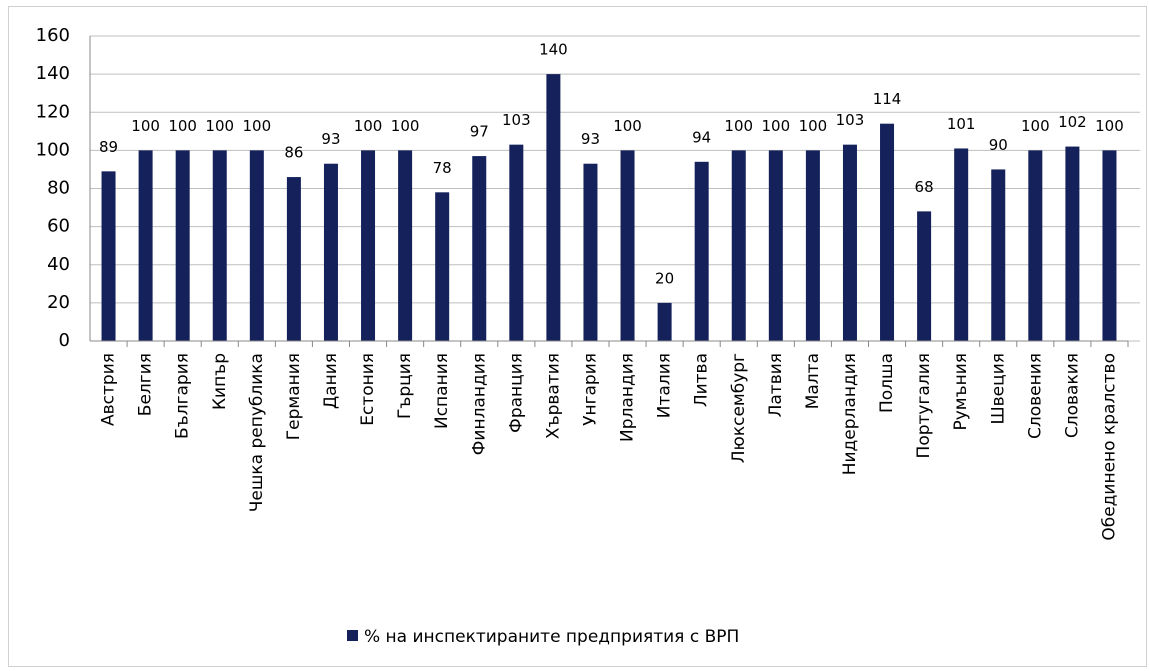 This screenshot has height=671, width=1149. Describe the element at coordinates (108, 147) in the screenshot. I see `value-label: 89` at that location.